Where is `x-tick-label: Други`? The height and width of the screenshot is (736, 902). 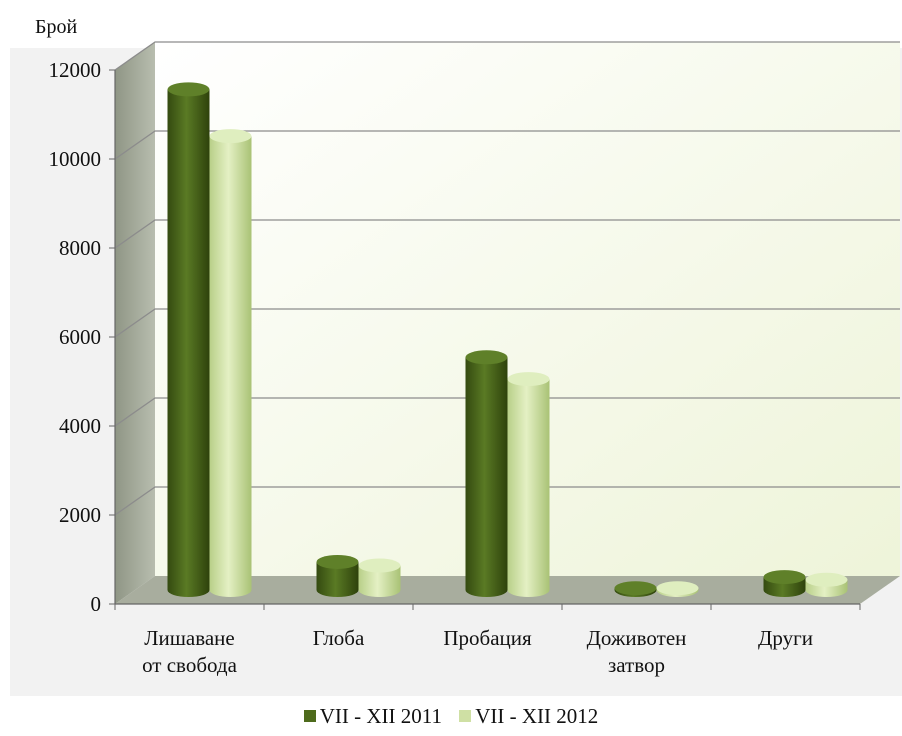 x-tick-label: Други is located at coordinates (785, 638).